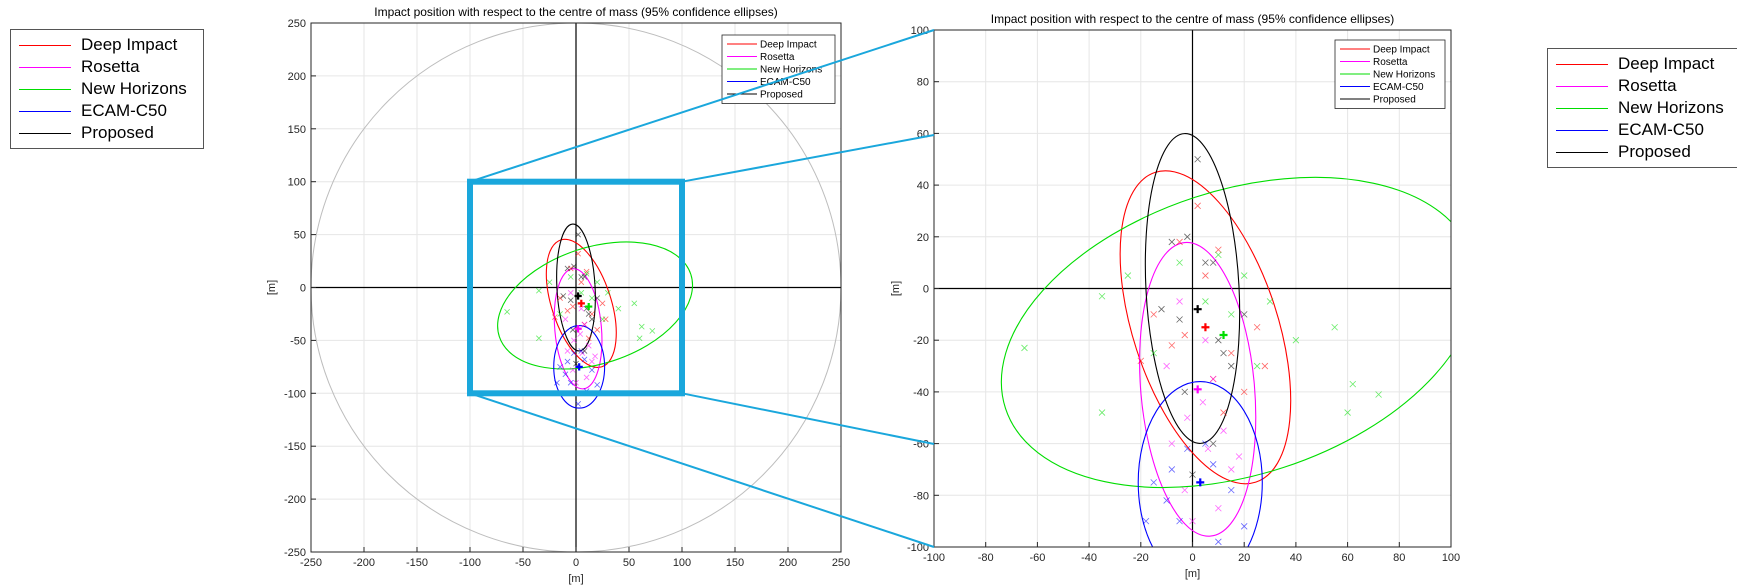 The width and height of the screenshot is (1737, 585). Describe the element at coordinates (297, 24) in the screenshot. I see `y-tick-label: 250` at that location.